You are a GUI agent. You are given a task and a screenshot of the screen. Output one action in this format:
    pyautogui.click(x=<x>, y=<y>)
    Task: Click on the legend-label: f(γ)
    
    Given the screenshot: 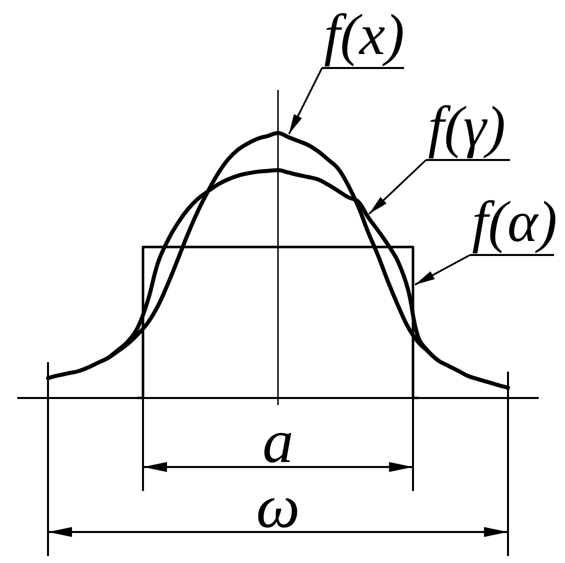 What is the action you would take?
    pyautogui.click(x=467, y=126)
    